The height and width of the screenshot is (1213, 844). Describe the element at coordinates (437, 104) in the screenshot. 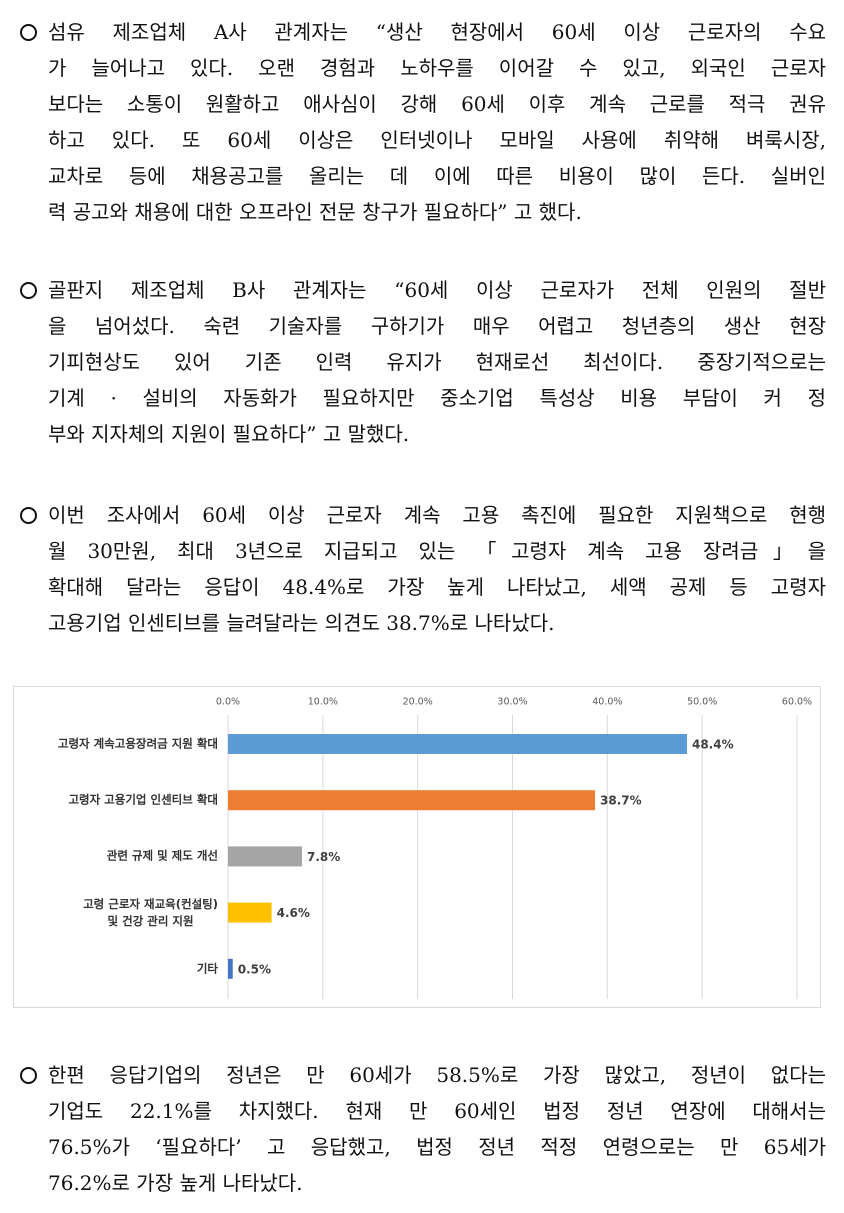

I see `text-line: 보다는 소통이 원활하고 애사심이 강해 60세 이후 계속 근로를 적극 권유` at that location.